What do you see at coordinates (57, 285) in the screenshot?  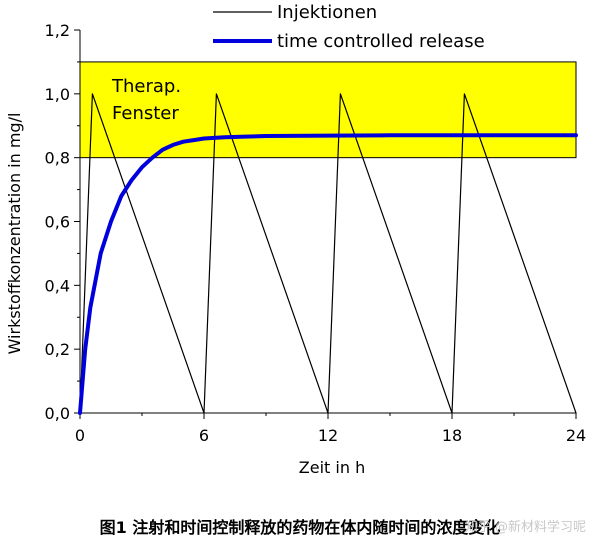 I see `y-tick-label: 0,4` at bounding box center [57, 285].